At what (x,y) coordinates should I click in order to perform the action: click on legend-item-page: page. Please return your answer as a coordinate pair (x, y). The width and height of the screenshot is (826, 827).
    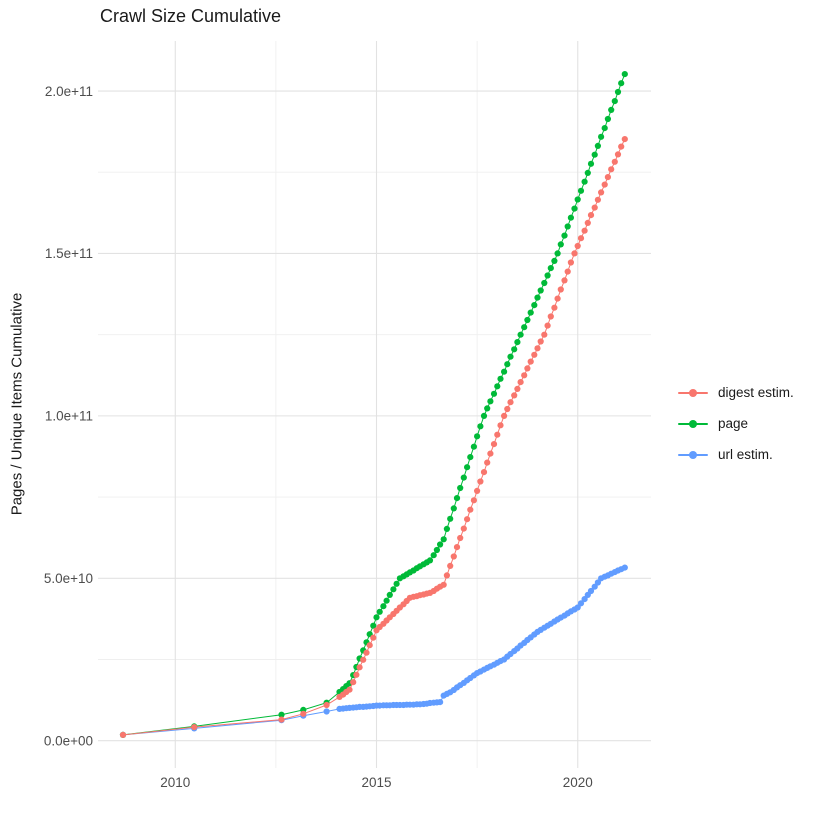
    Looking at the image, I should click on (736, 423).